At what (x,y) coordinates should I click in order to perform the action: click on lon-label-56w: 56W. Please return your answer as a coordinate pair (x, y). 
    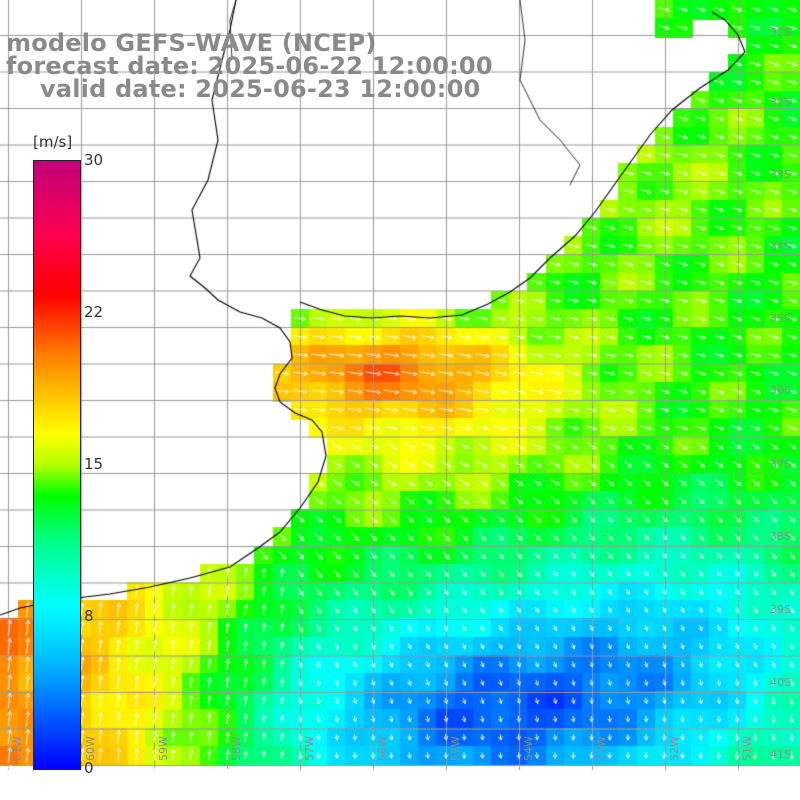
    Looking at the image, I should click on (382, 748).